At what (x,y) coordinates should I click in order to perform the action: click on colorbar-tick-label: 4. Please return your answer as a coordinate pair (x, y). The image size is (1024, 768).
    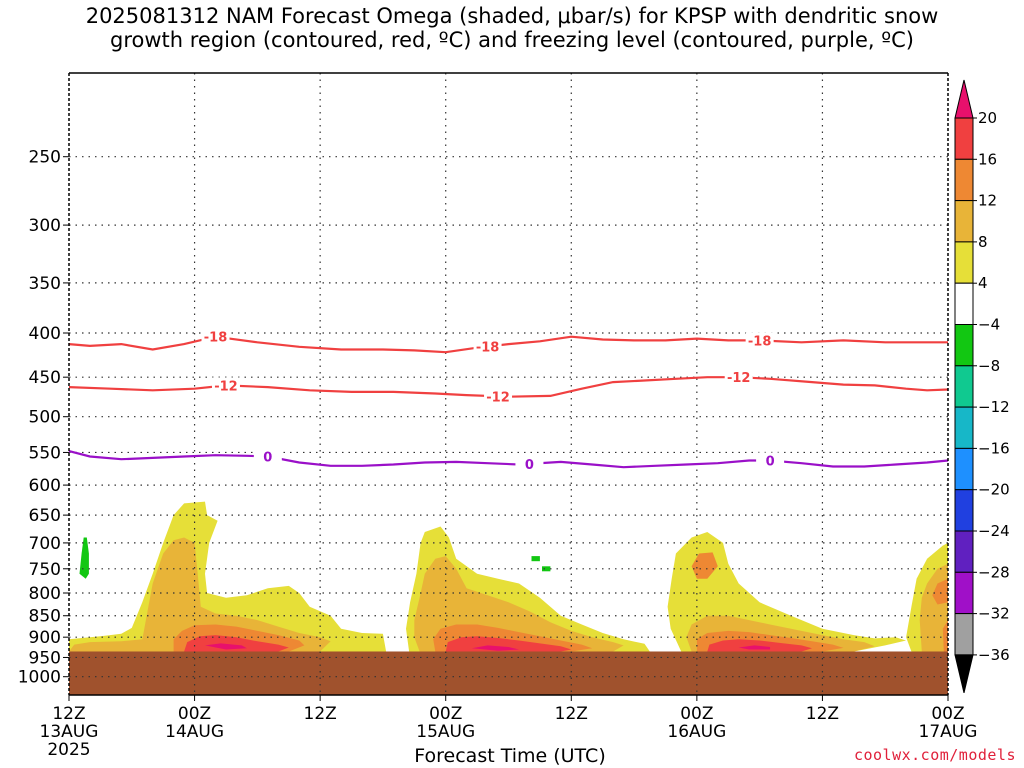
    Looking at the image, I should click on (983, 283).